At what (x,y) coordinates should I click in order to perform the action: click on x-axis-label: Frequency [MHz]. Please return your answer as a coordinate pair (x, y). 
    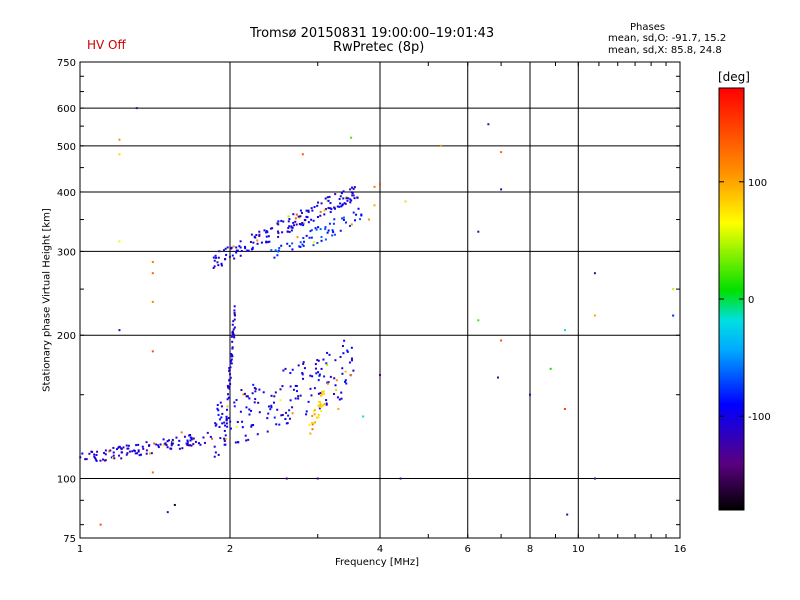
    Looking at the image, I should click on (377, 562).